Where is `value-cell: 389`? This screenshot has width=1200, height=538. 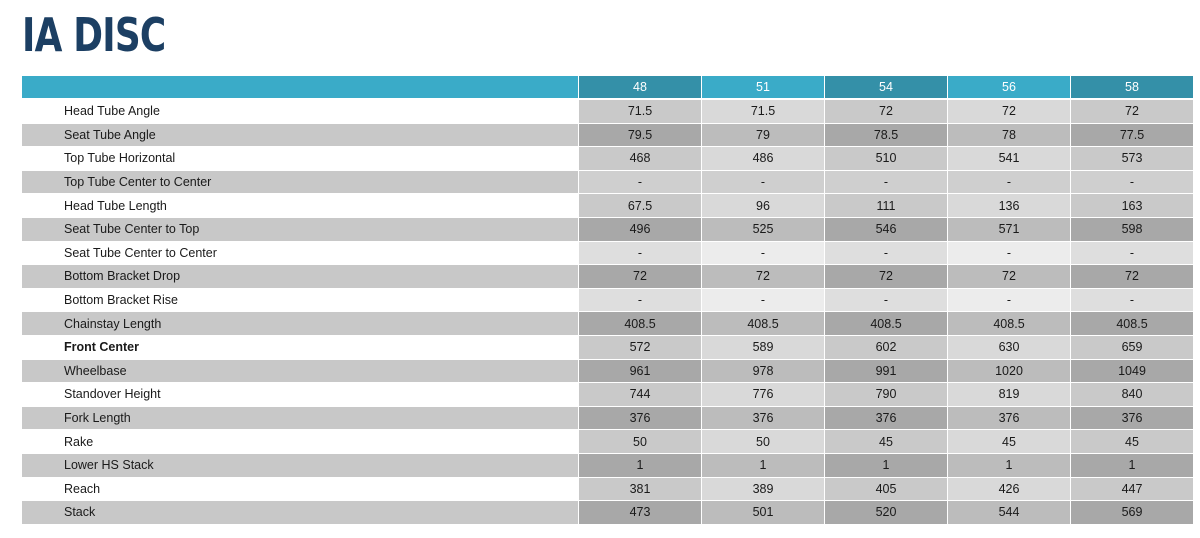
value-cell: 389 is located at coordinates (762, 489).